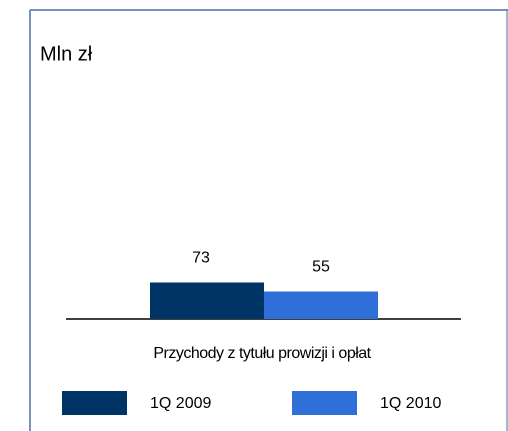  What do you see at coordinates (180, 403) in the screenshot?
I see `legend-label: 1Q 2009` at bounding box center [180, 403].